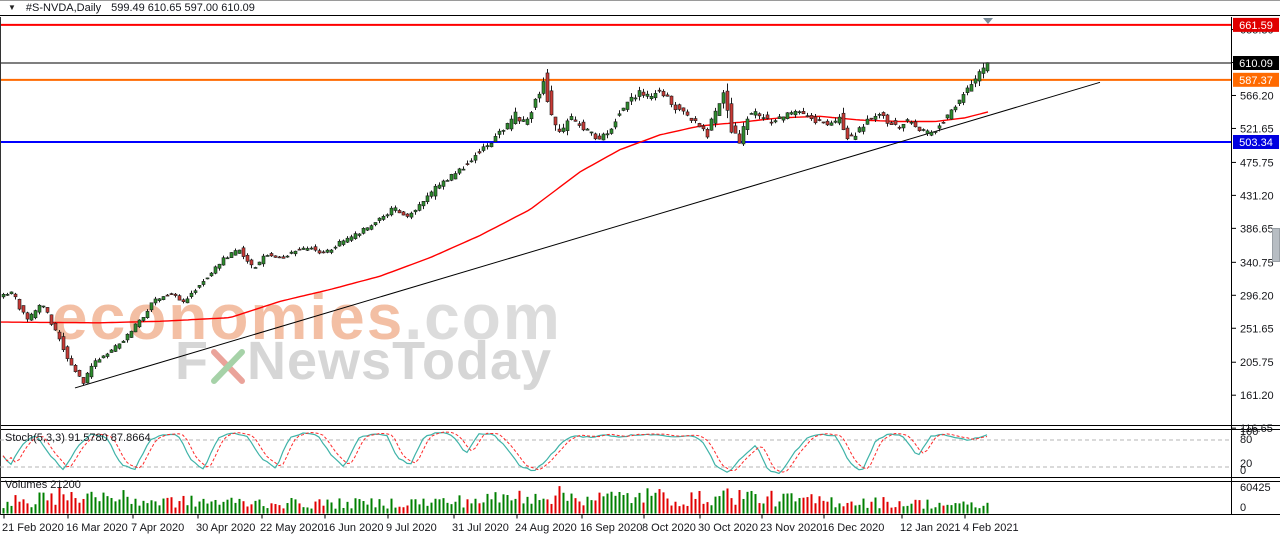 The height and width of the screenshot is (540, 1280). What do you see at coordinates (1276, 245) in the screenshot?
I see `scrollbar-thumb` at bounding box center [1276, 245].